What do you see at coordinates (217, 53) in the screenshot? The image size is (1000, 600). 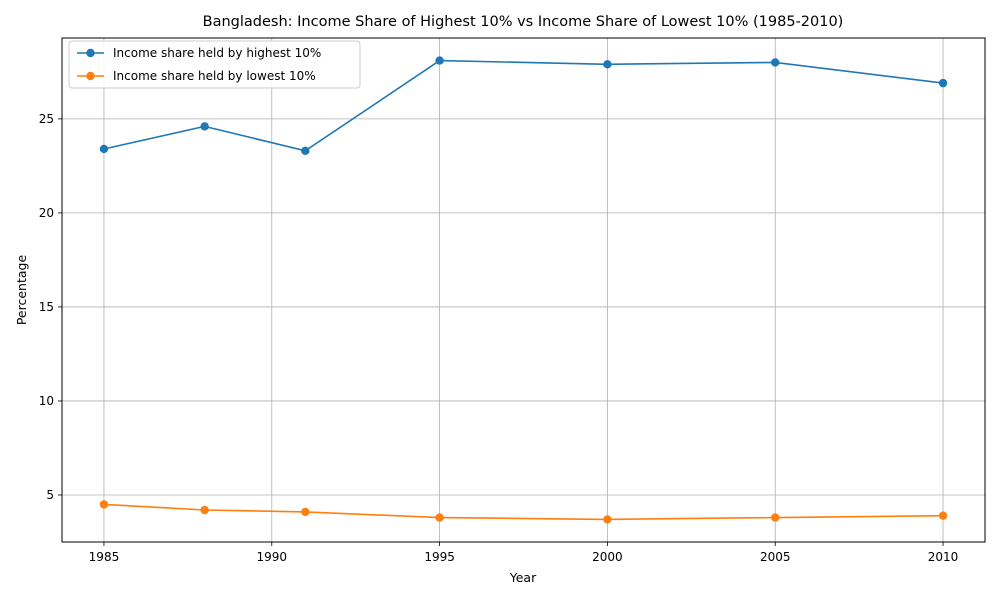 I see `legend-label: Income share held by highest 10%` at bounding box center [217, 53].